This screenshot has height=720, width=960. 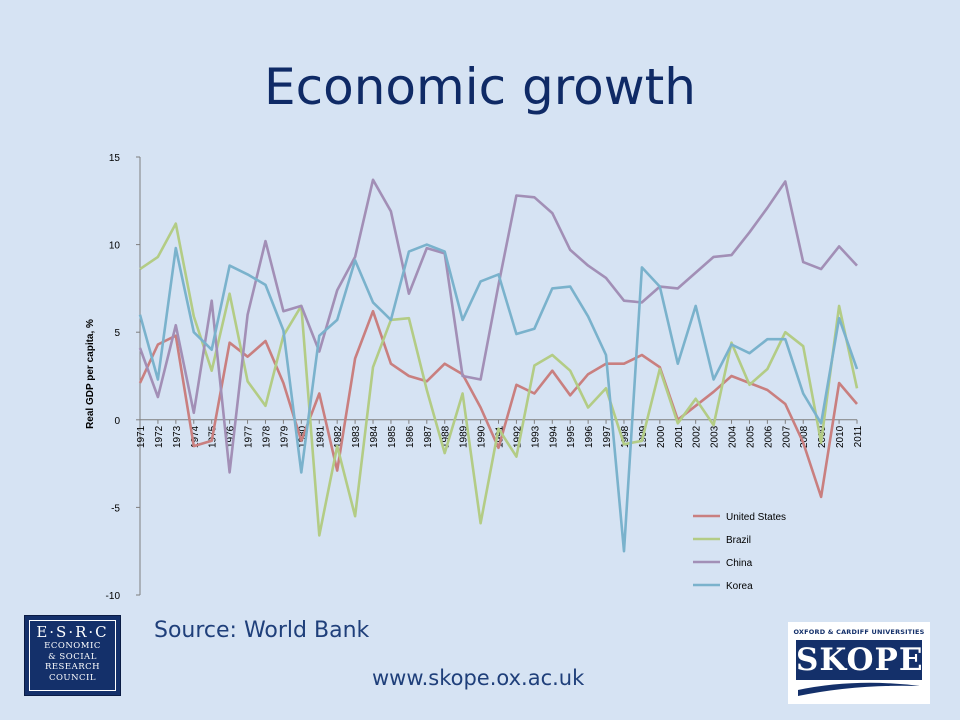 What do you see at coordinates (804, 436) in the screenshot?
I see `x-tick-label: 2008` at bounding box center [804, 436].